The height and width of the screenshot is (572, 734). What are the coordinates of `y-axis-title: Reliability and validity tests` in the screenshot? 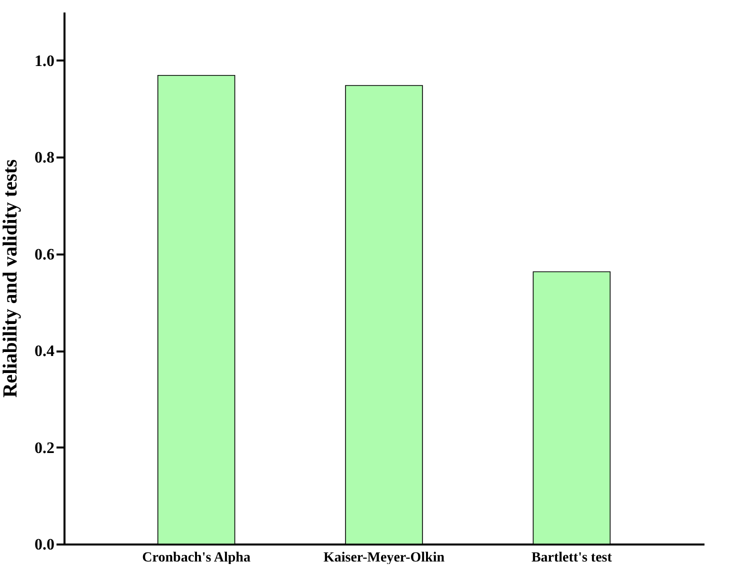 It's located at (11, 278).